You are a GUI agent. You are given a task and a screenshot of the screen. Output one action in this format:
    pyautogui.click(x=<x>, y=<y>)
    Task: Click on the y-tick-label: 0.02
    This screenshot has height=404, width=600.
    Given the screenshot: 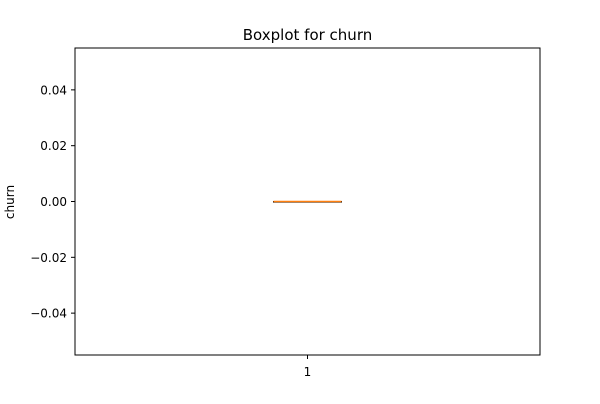 What is the action you would take?
    pyautogui.click(x=53, y=146)
    